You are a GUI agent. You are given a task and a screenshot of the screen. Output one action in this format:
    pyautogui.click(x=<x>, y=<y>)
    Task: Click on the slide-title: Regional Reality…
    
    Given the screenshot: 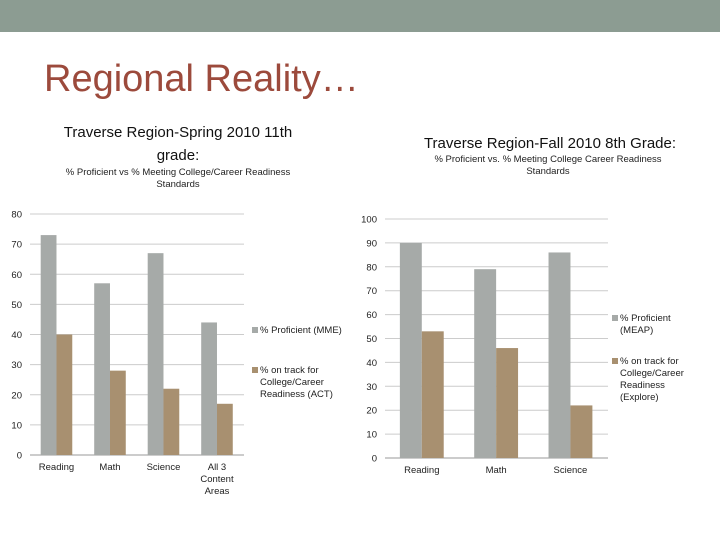 What is the action you would take?
    pyautogui.click(x=201, y=79)
    